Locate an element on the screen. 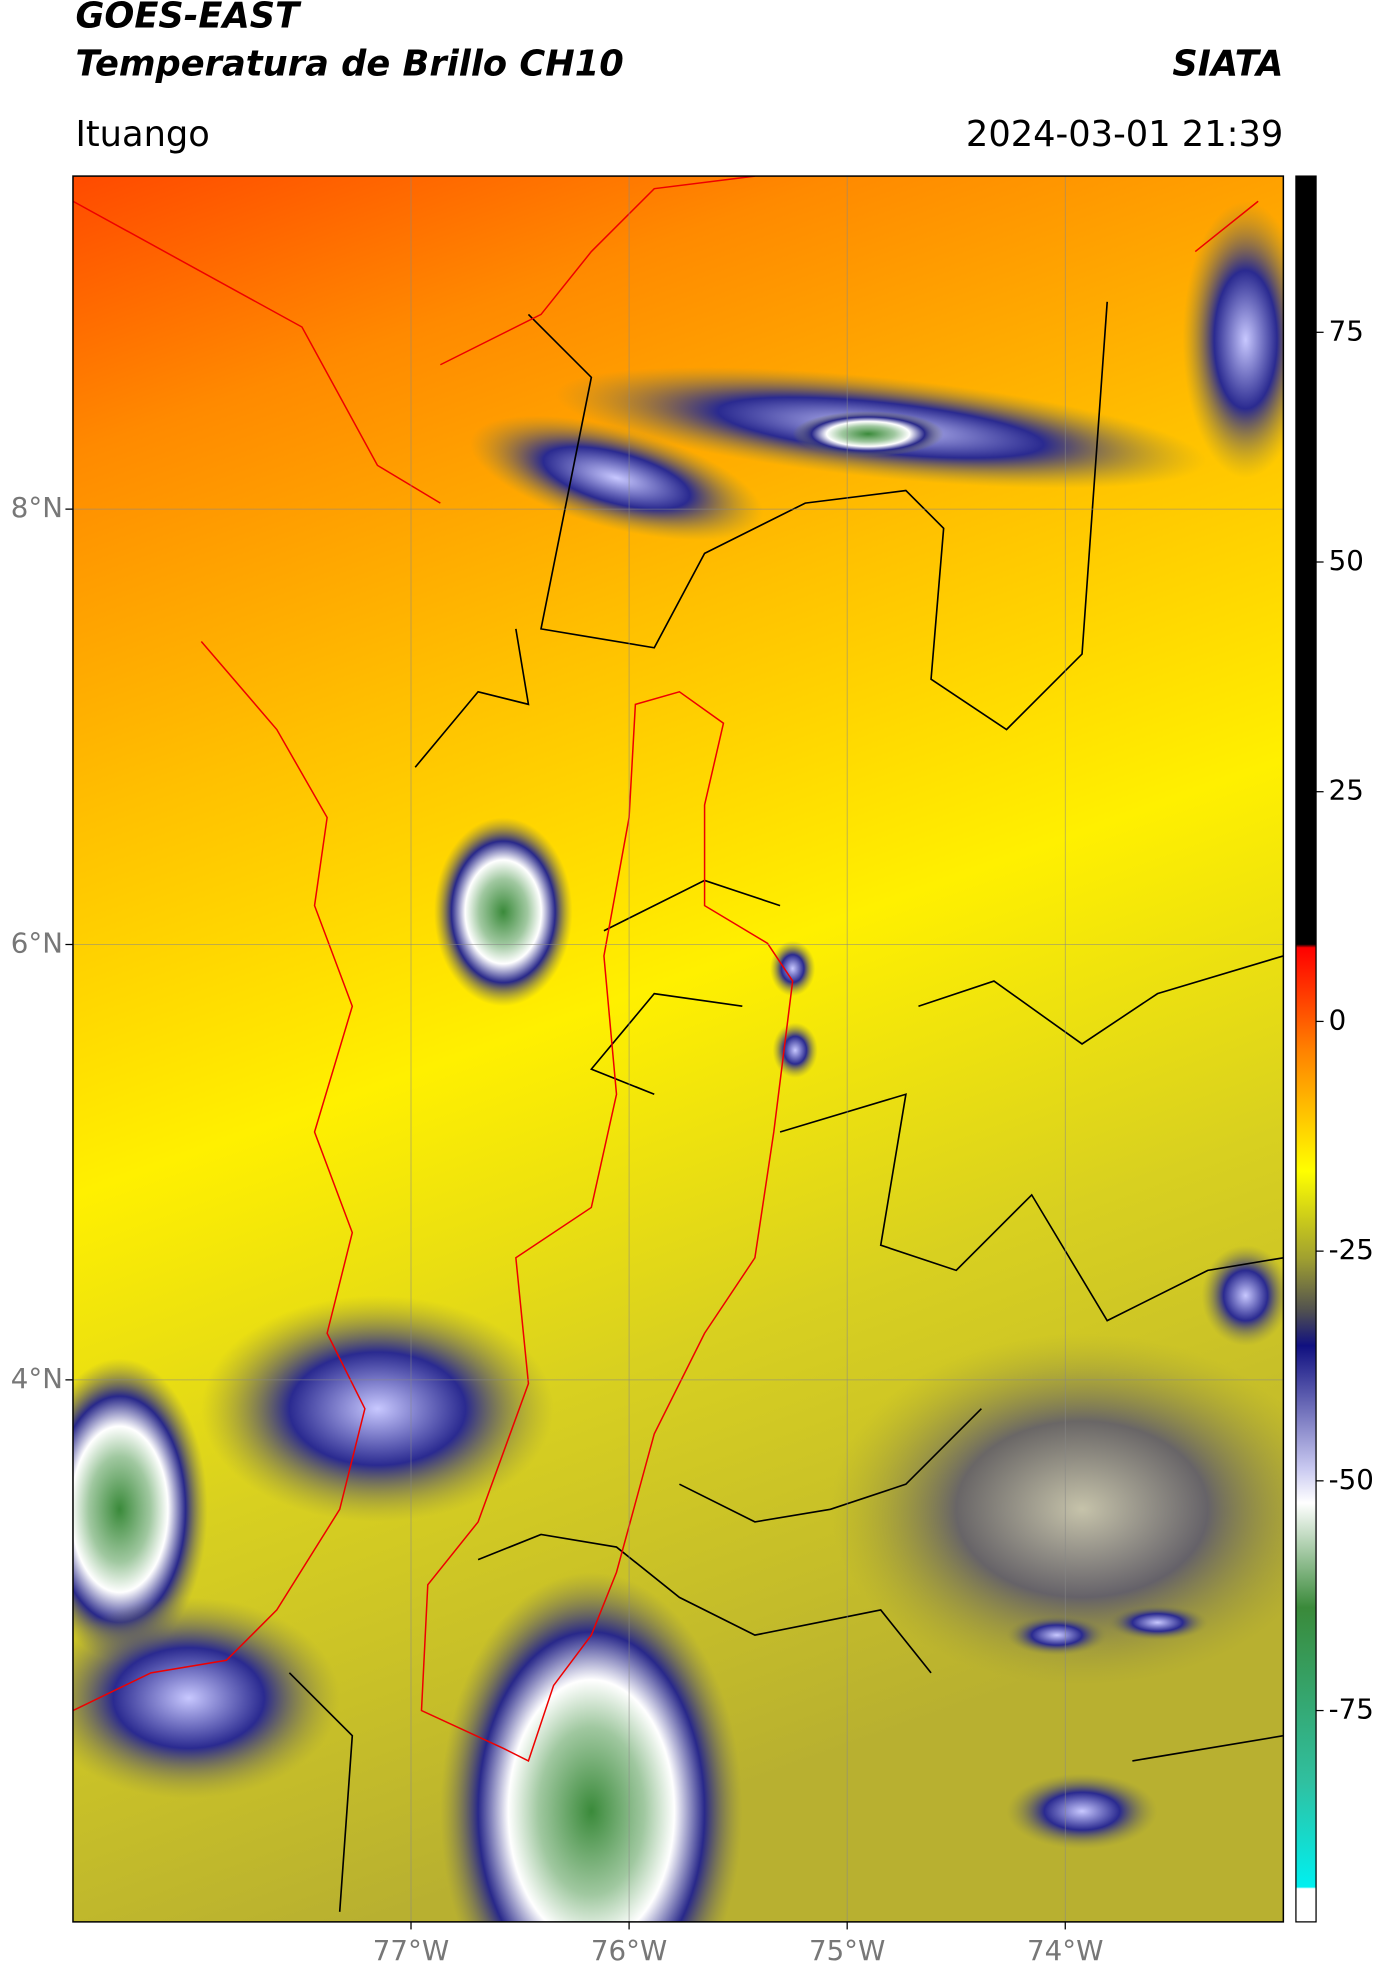 This screenshot has height=1985, width=1384. title: GOES-EAST is located at coordinates (188, 18).